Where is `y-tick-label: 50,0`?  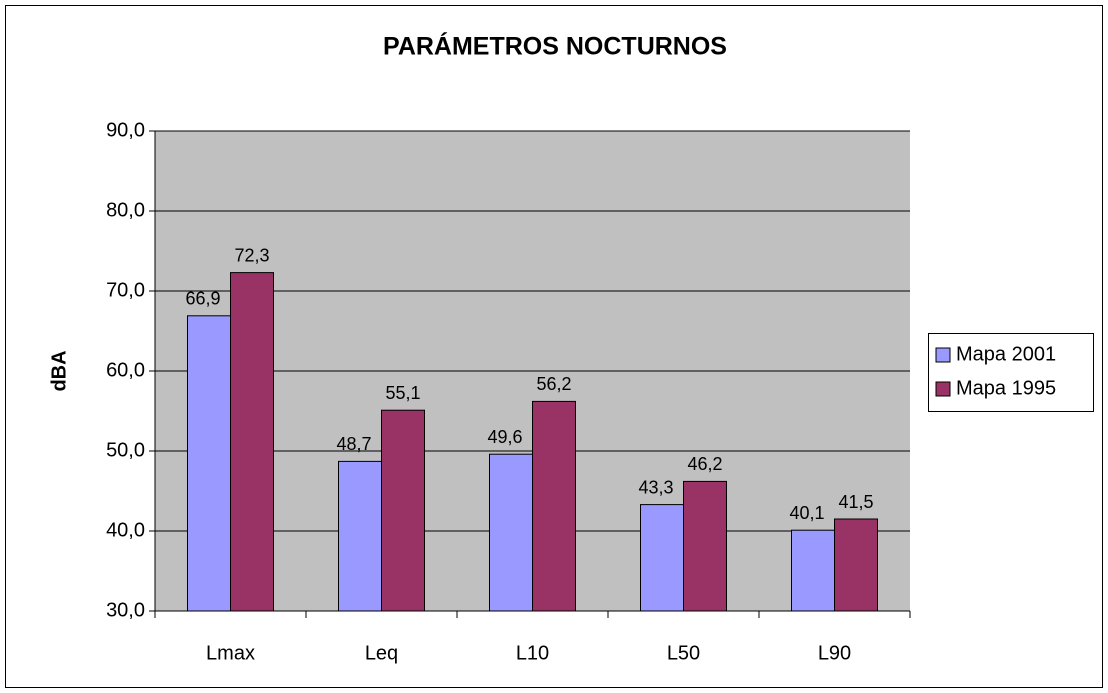
y-tick-label: 50,0 is located at coordinates (125, 450).